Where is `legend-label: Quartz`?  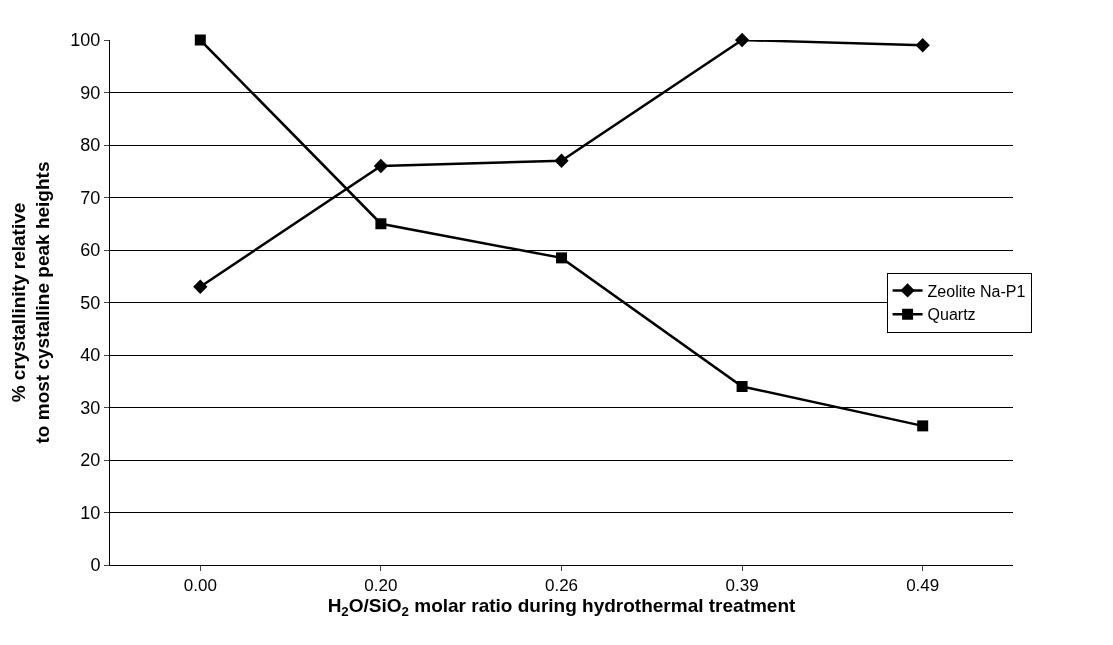 legend-label: Quartz is located at coordinates (951, 315).